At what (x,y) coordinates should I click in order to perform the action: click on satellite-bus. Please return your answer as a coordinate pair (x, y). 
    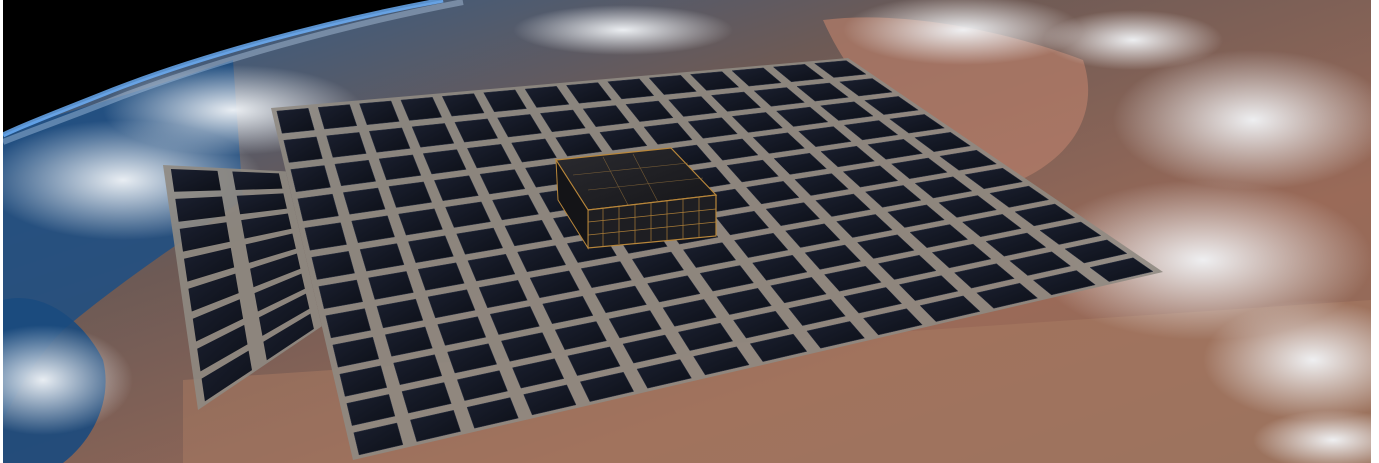
    Looking at the image, I should click on (636, 198).